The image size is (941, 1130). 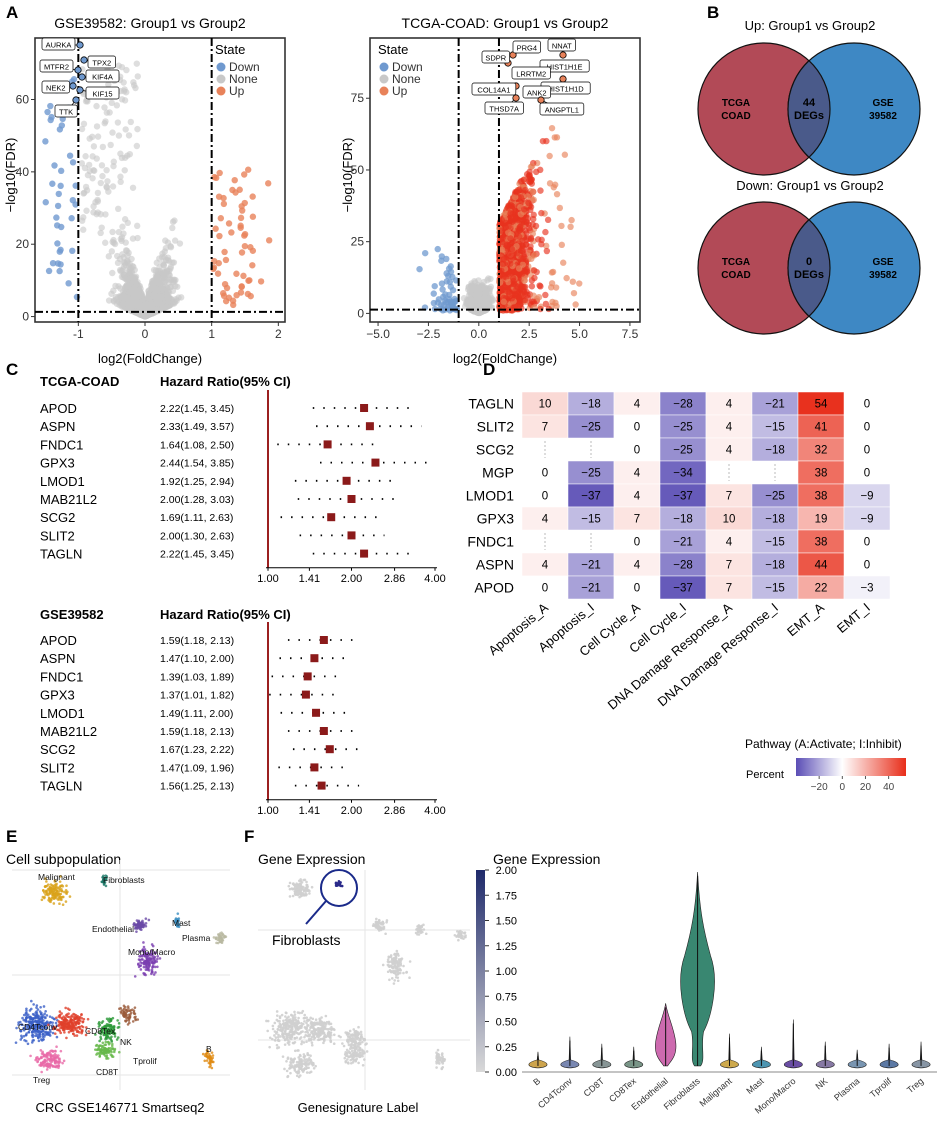 What do you see at coordinates (309, 811) in the screenshot?
I see `forest-tick-label: 1.41` at bounding box center [309, 811].